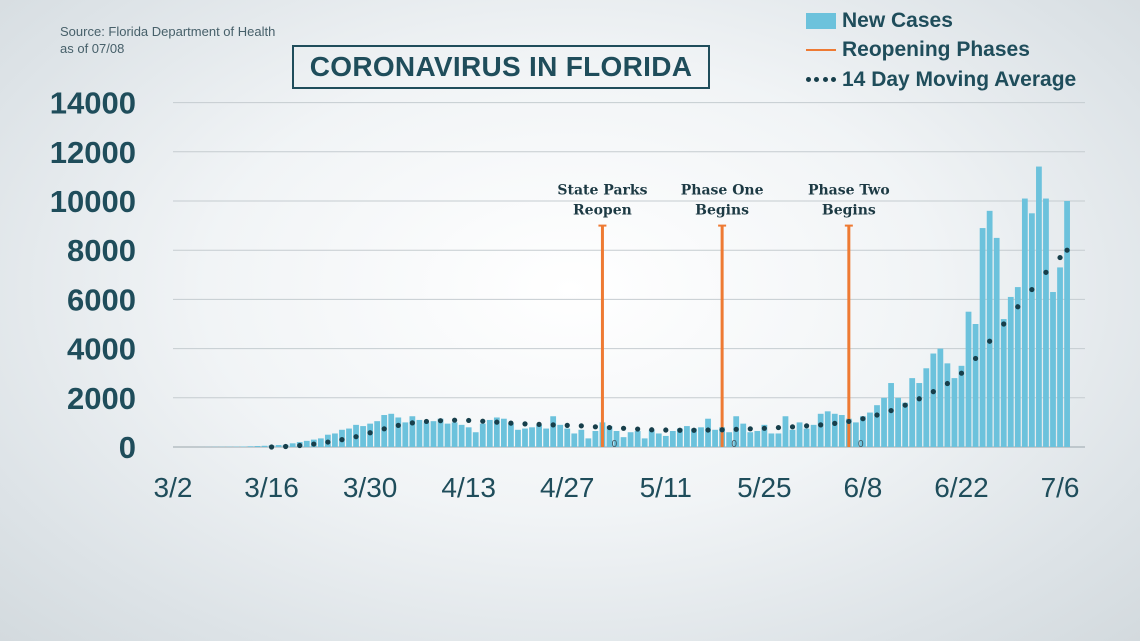  Describe the element at coordinates (101, 250) in the screenshot. I see `y-tick-label: 8000` at that location.